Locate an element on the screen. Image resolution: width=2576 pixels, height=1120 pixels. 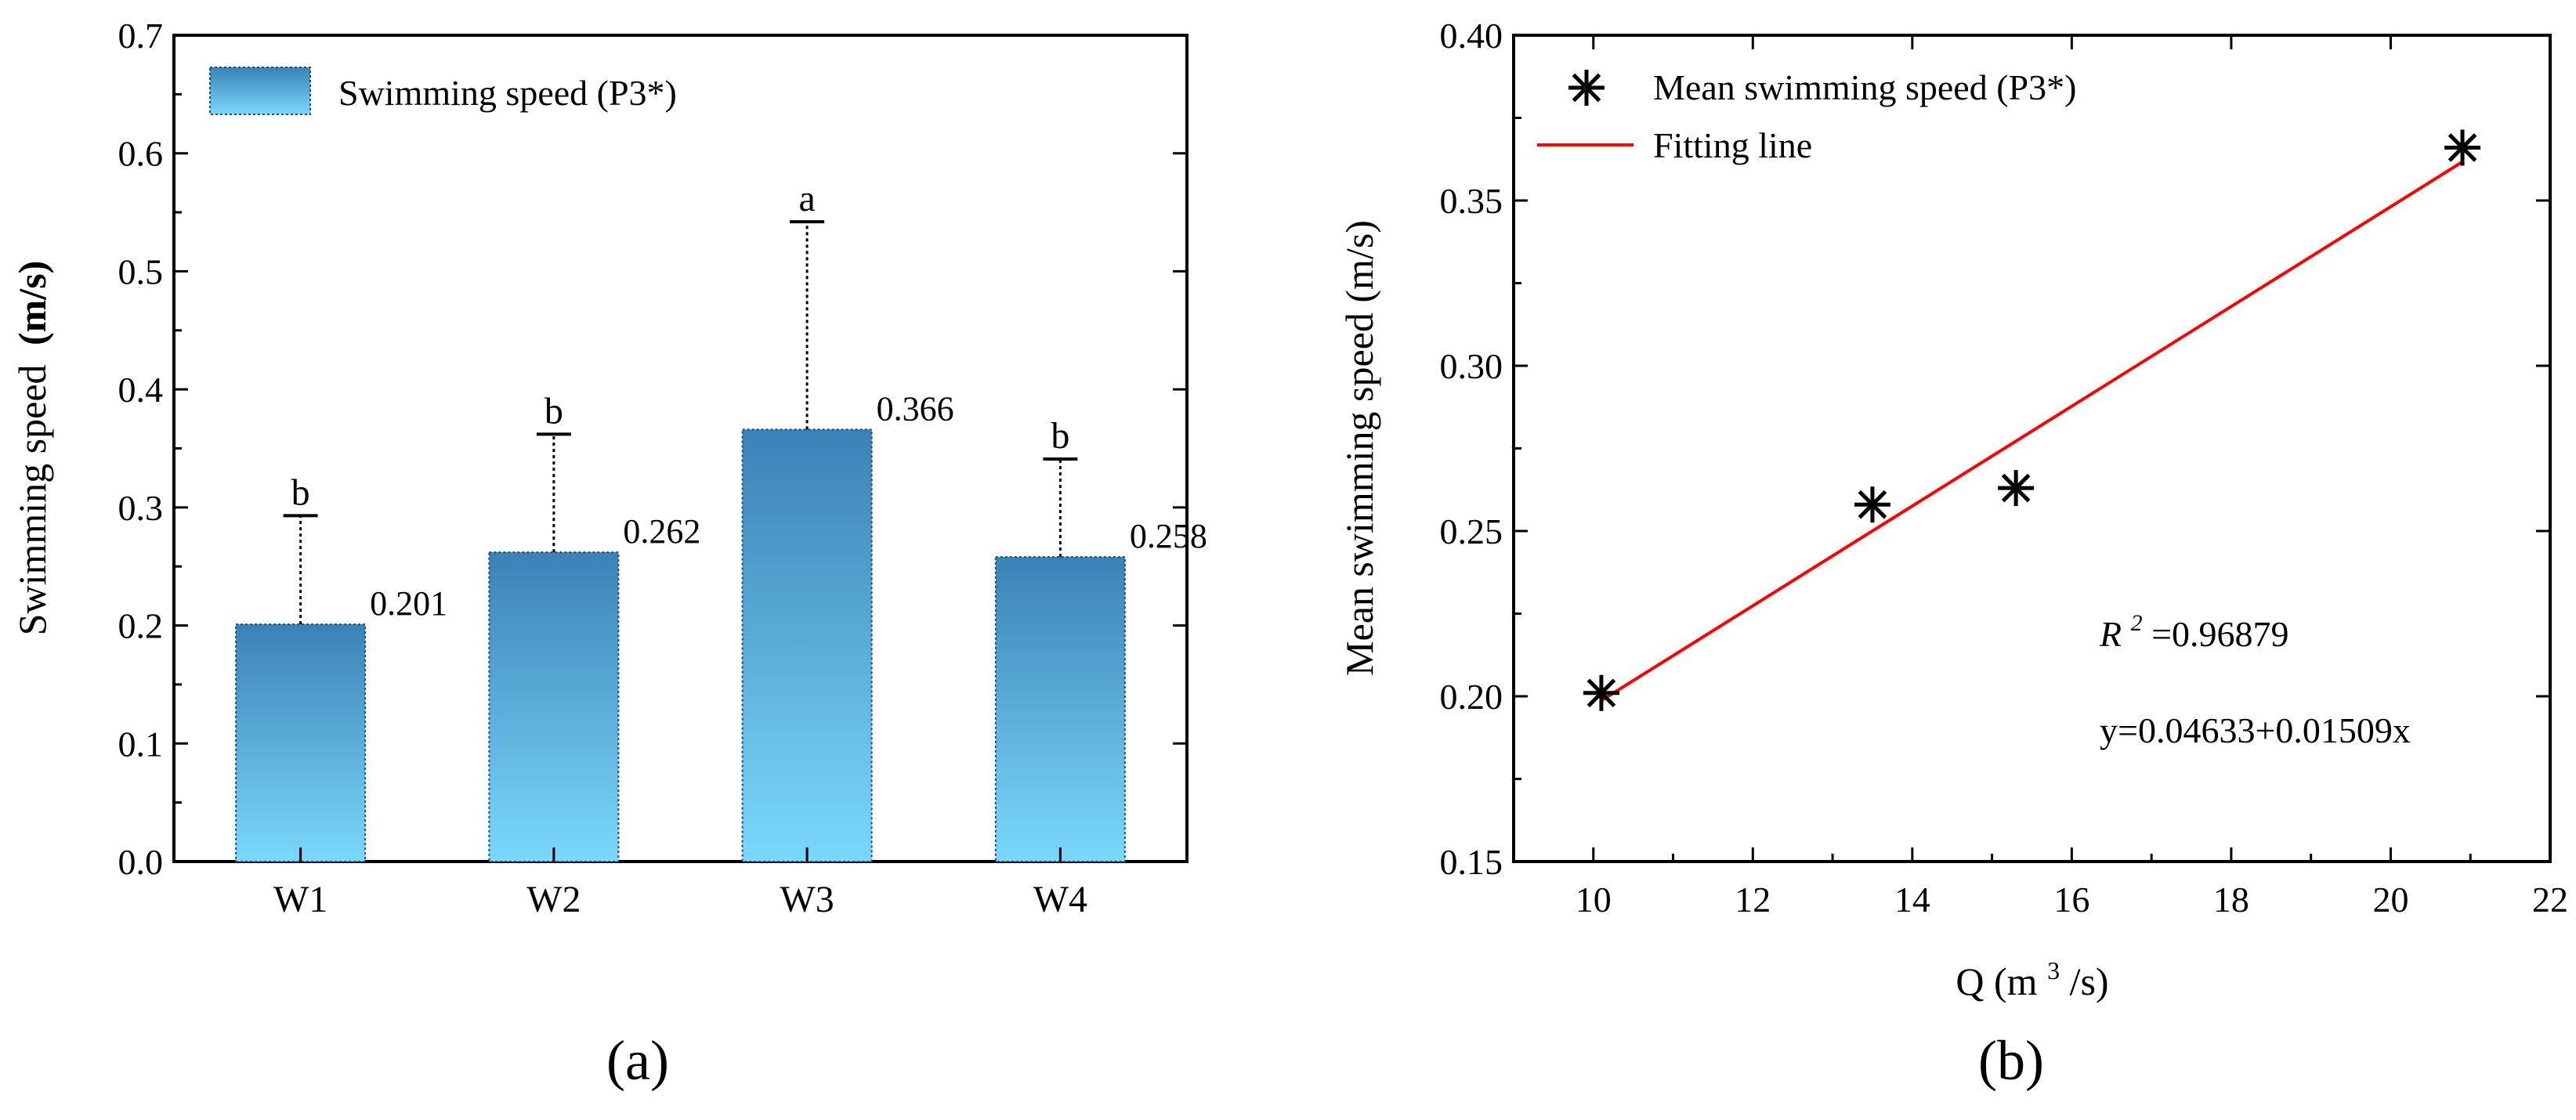
panel-label-a: (a) is located at coordinates (637, 1060).